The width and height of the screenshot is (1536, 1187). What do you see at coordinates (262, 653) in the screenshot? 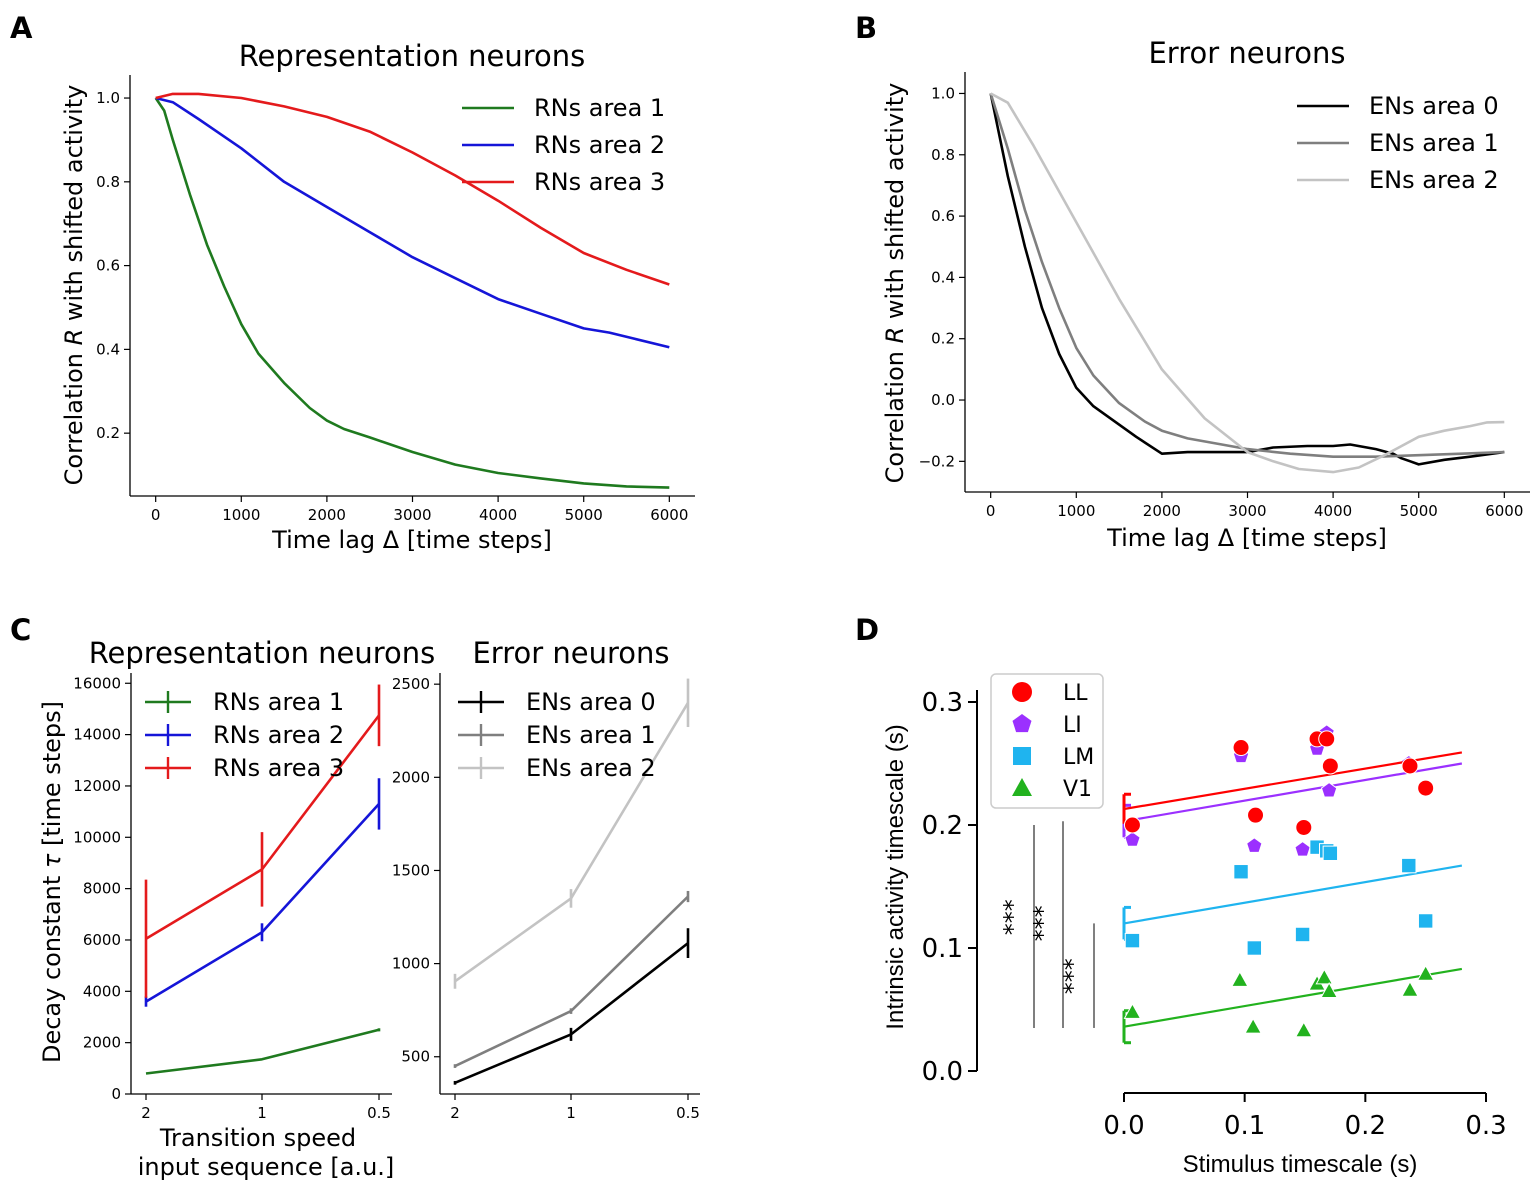
I see `panel-c-left-title: Representation neurons` at bounding box center [262, 653].